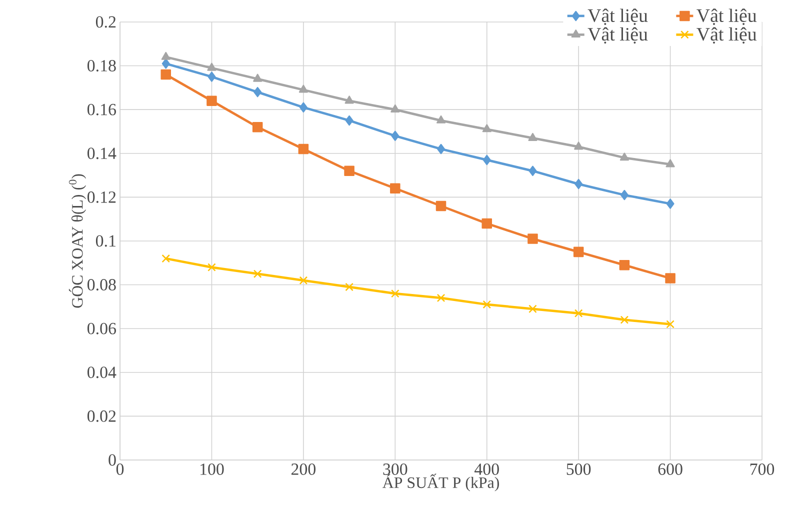  Describe the element at coordinates (77, 241) in the screenshot. I see `y-axis-title: GÓC XOAY θ(L) ($^{0}$)` at that location.